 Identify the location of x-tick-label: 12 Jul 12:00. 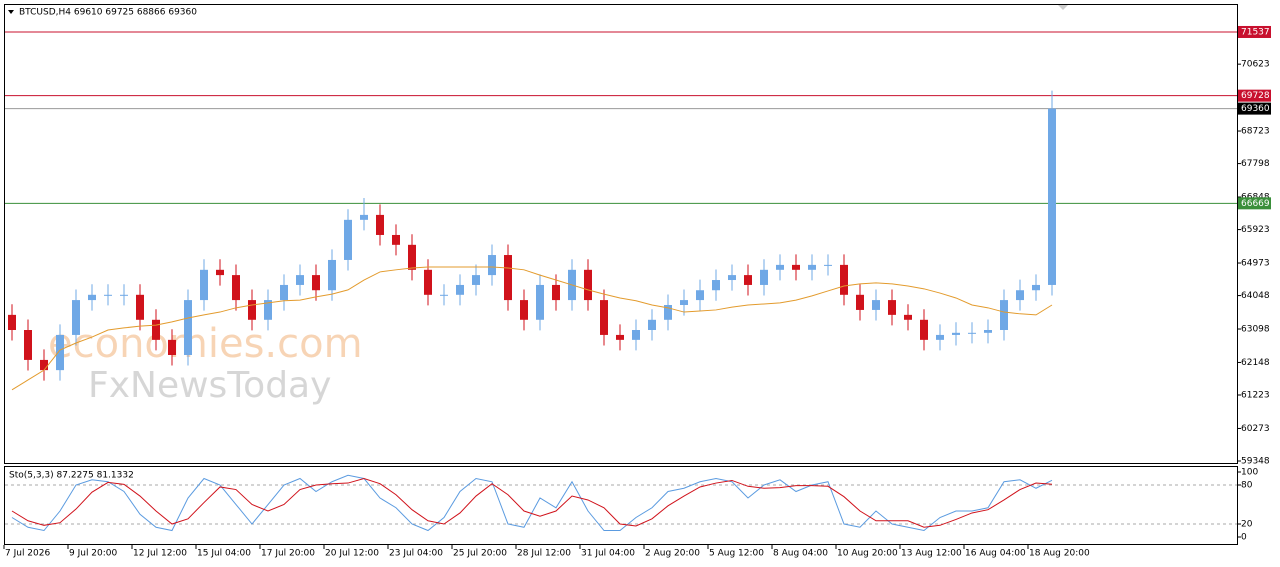
(160, 554).